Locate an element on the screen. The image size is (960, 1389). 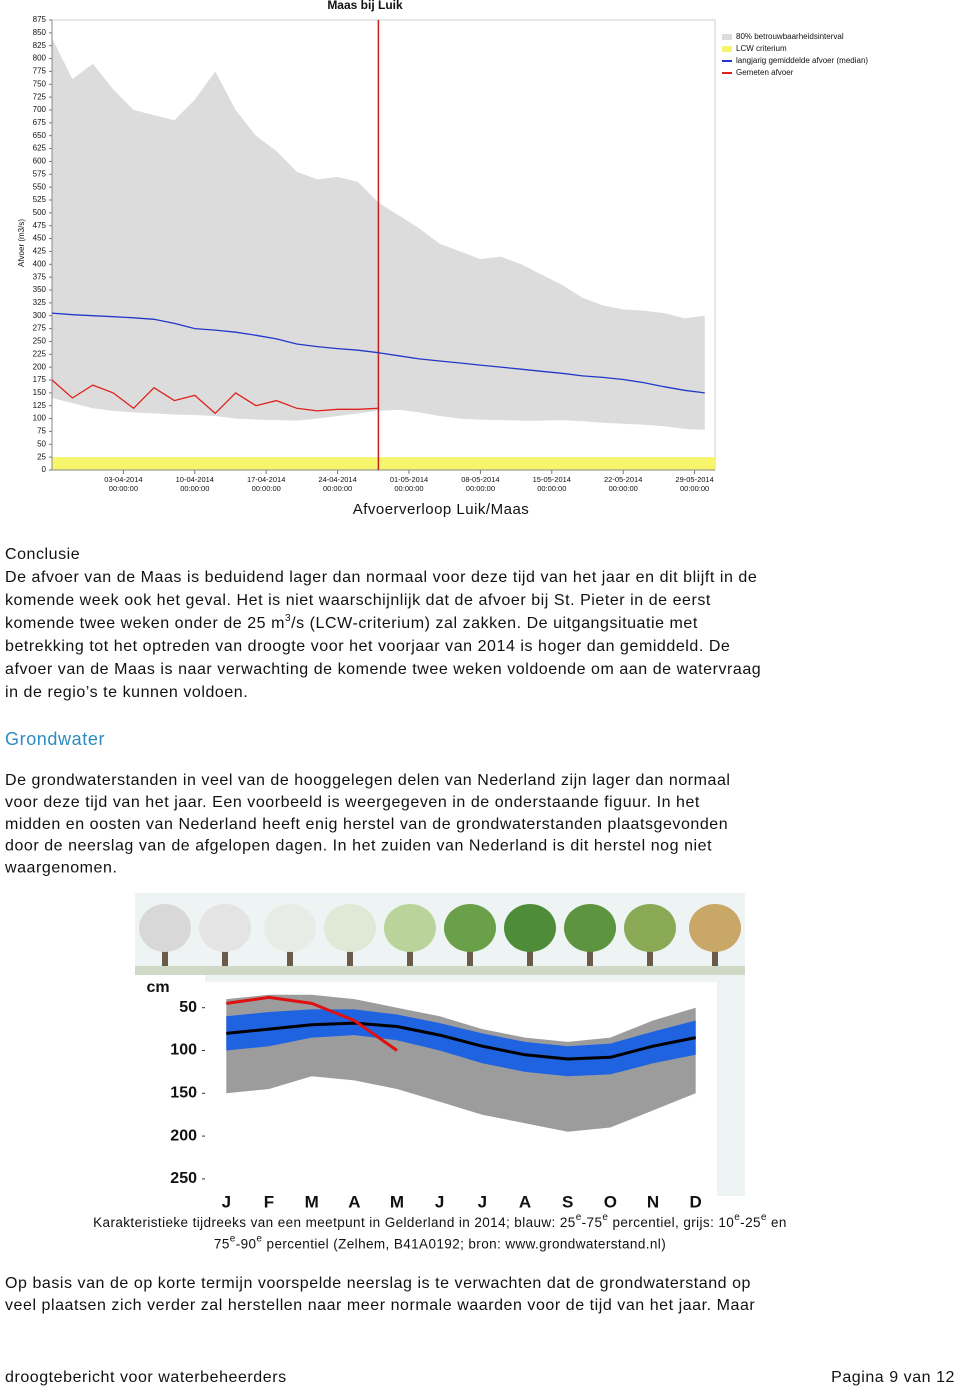
y-tick-label: 125 is located at coordinates (40, 405).